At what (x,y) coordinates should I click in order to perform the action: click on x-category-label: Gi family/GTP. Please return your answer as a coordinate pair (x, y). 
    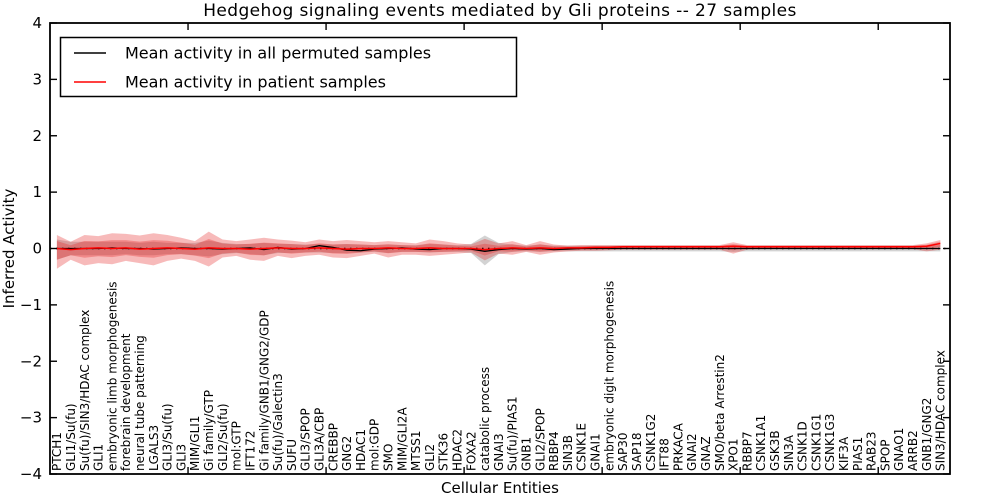
    Looking at the image, I should click on (209, 430).